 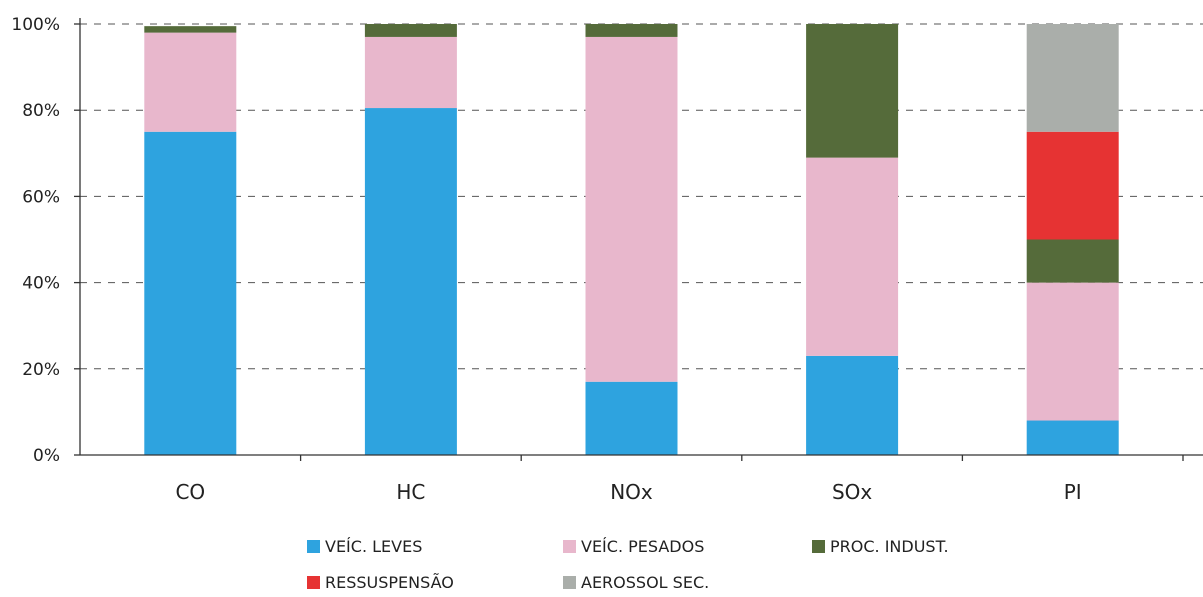 What do you see at coordinates (41, 197) in the screenshot?
I see `y-tick-label: 60%` at bounding box center [41, 197].